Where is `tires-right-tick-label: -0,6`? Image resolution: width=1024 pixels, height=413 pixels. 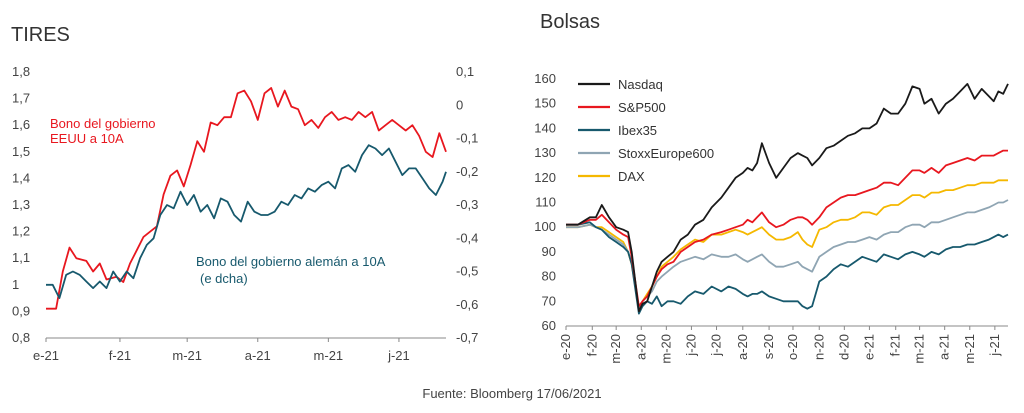 tires-right-tick-label: -0,6 is located at coordinates (467, 304).